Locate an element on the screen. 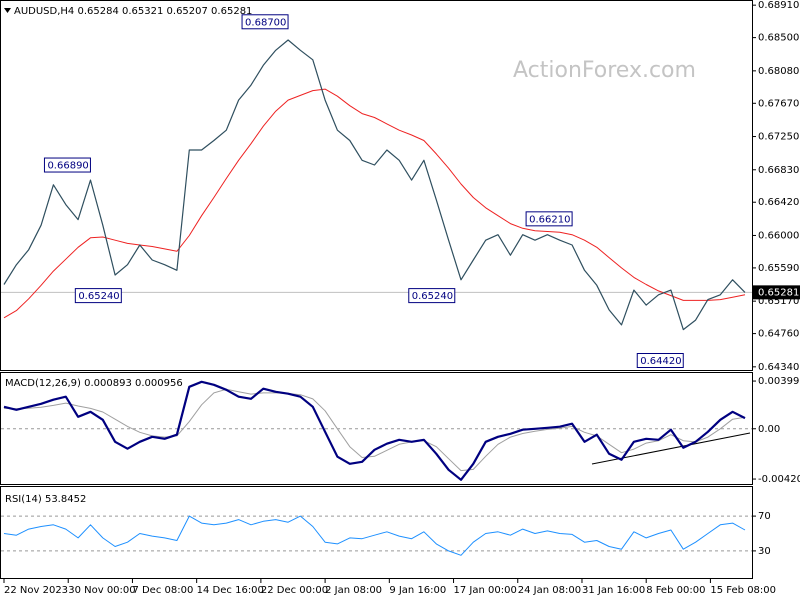 This screenshot has width=800, height=600. y-tick-label: 0.64340 is located at coordinates (778, 367).